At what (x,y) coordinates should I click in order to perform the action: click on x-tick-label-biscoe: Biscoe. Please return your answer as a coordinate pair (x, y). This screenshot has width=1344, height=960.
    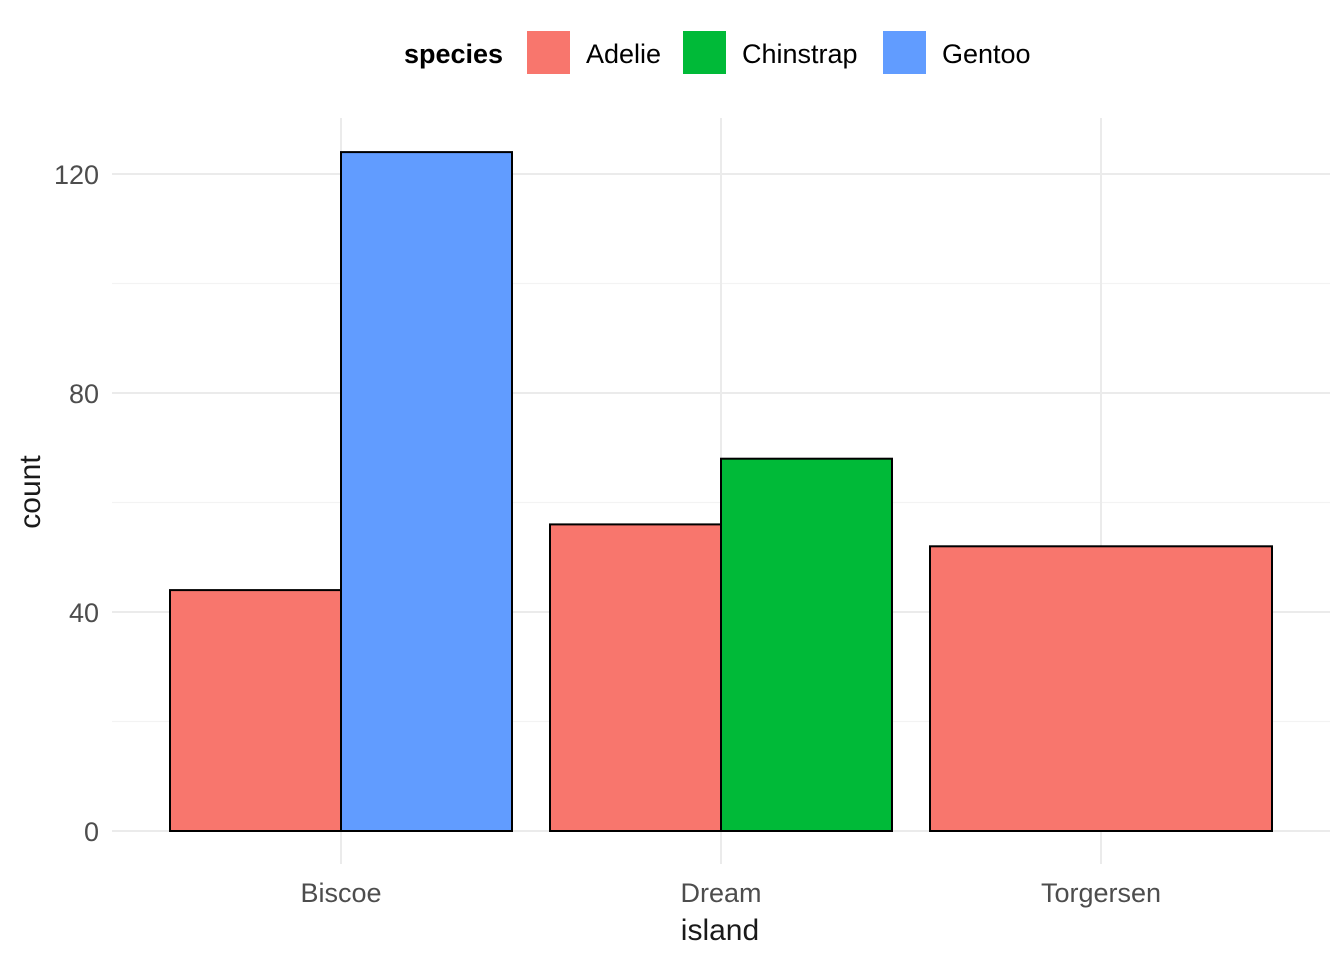
    Looking at the image, I should click on (340, 893).